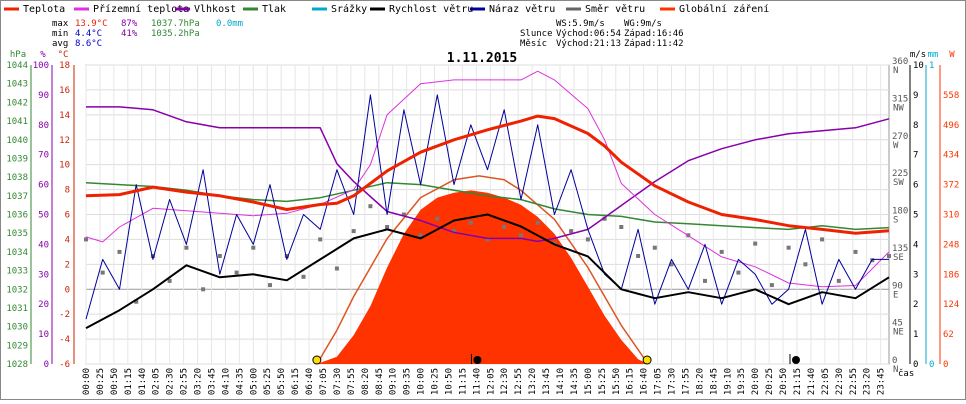 The image size is (966, 404). I want to click on axis-ms-tick: 4, so click(915, 245).